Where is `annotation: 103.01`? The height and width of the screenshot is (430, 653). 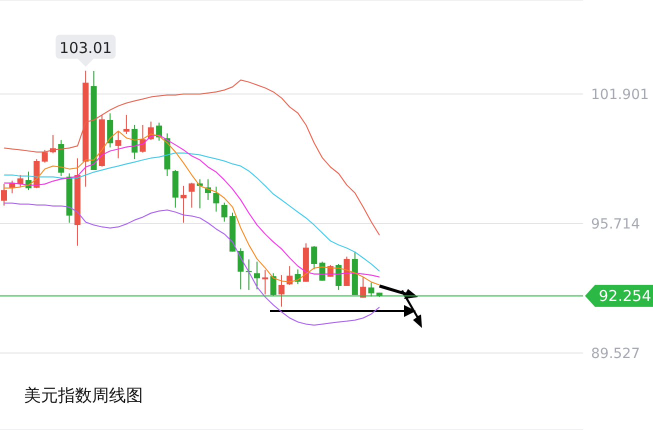 annotation: 103.01 is located at coordinates (85, 47).